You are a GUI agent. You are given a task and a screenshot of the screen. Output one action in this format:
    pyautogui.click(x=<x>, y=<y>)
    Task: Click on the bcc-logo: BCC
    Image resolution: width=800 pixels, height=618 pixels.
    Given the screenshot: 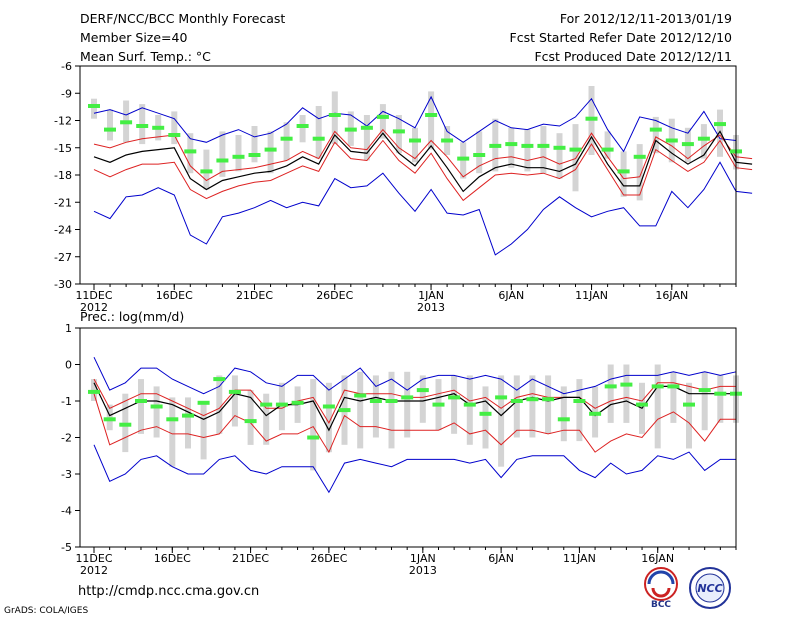 What is the action you would take?
    pyautogui.click(x=661, y=587)
    